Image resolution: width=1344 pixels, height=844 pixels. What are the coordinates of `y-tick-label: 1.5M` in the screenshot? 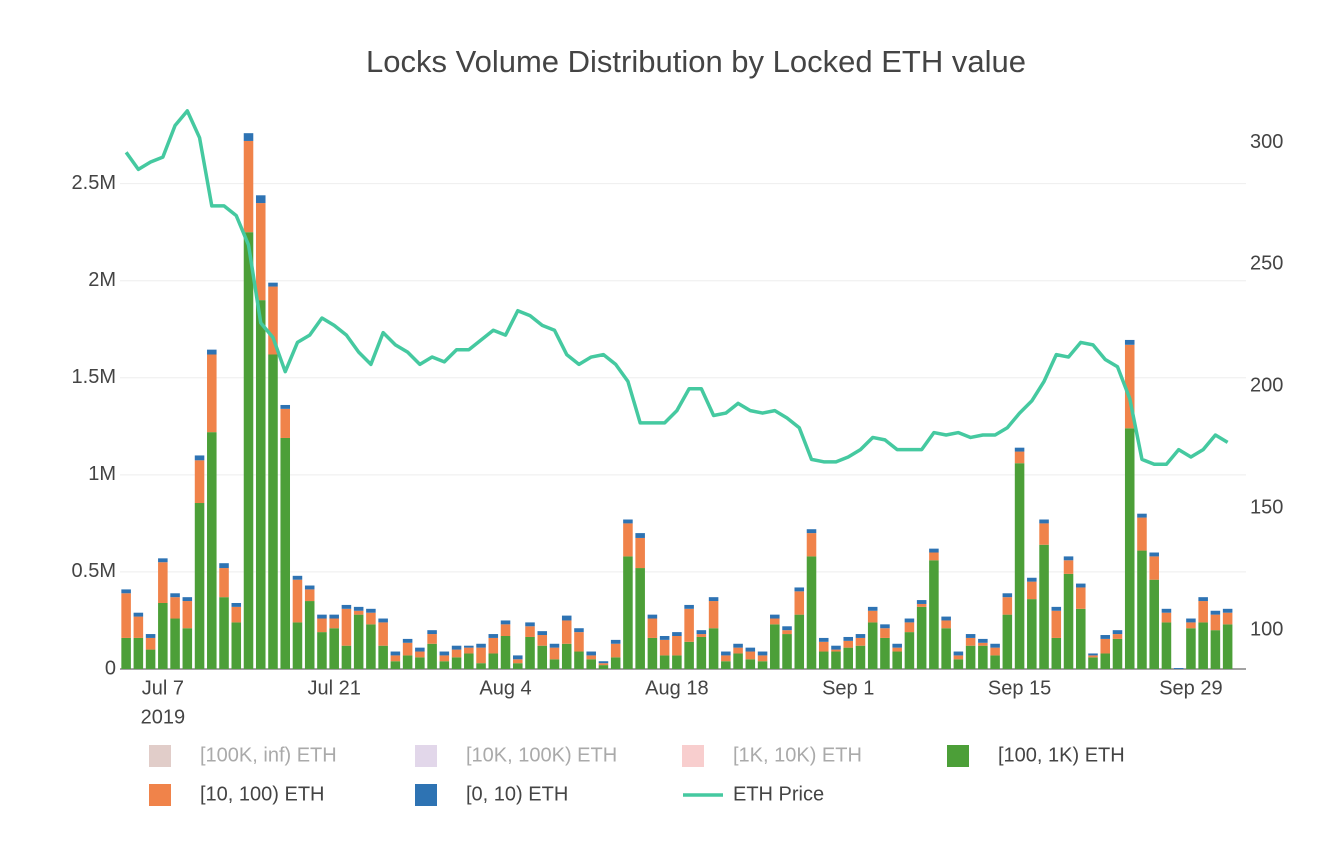 It's located at (94, 377).